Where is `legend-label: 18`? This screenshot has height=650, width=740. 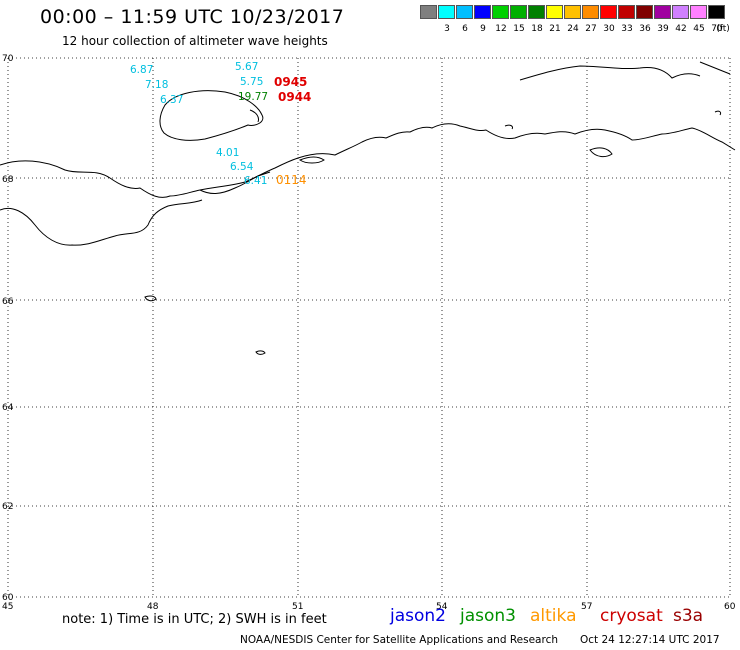 legend-label: 18 is located at coordinates (537, 29).